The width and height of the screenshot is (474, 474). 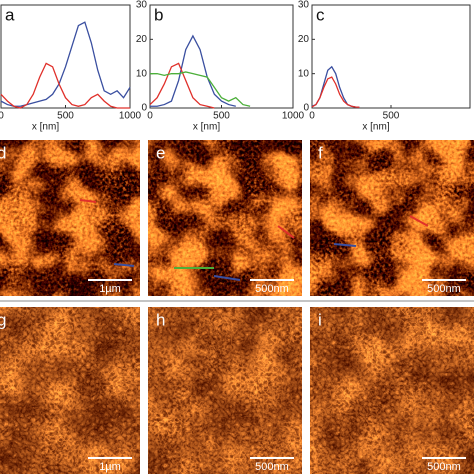 I want to click on panel-label: h, so click(x=160, y=319).